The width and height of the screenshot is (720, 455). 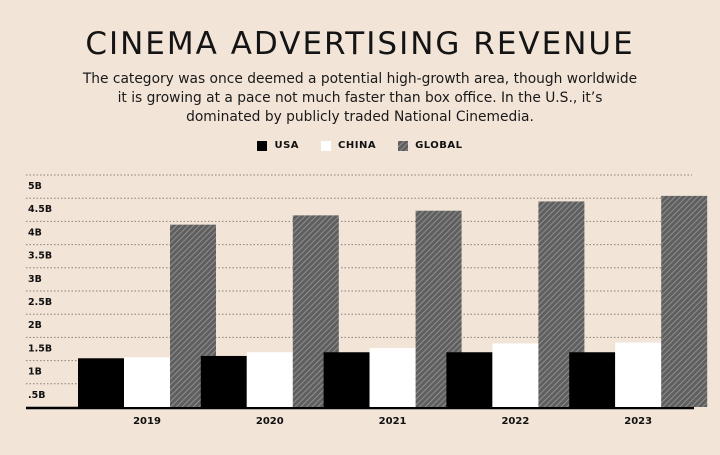 I want to click on y-tick-label: 5B, so click(x=35, y=186).